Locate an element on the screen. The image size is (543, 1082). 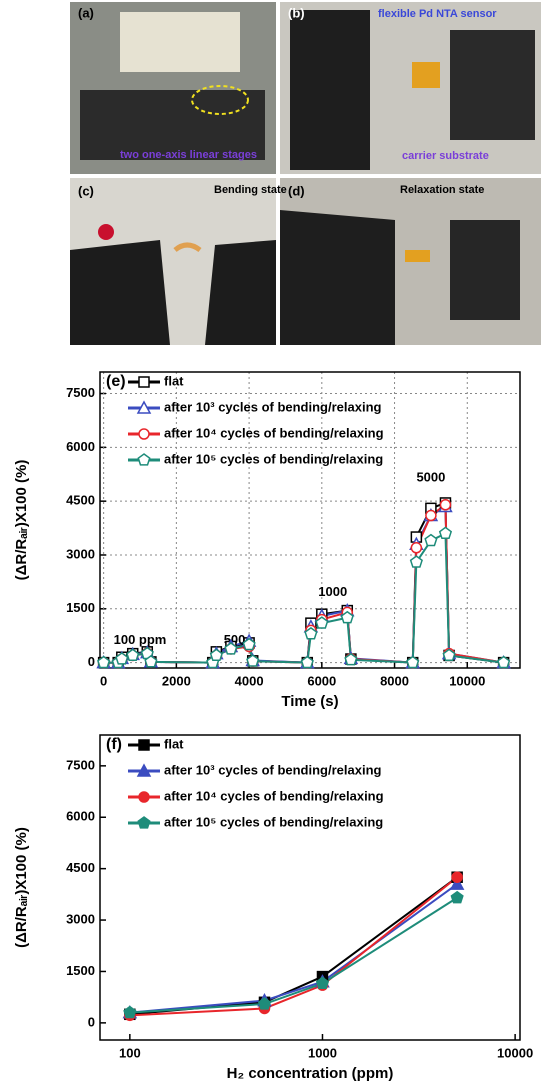
legend-label: after 10⁵ cycles of bending/relaxing is located at coordinates (273, 458).